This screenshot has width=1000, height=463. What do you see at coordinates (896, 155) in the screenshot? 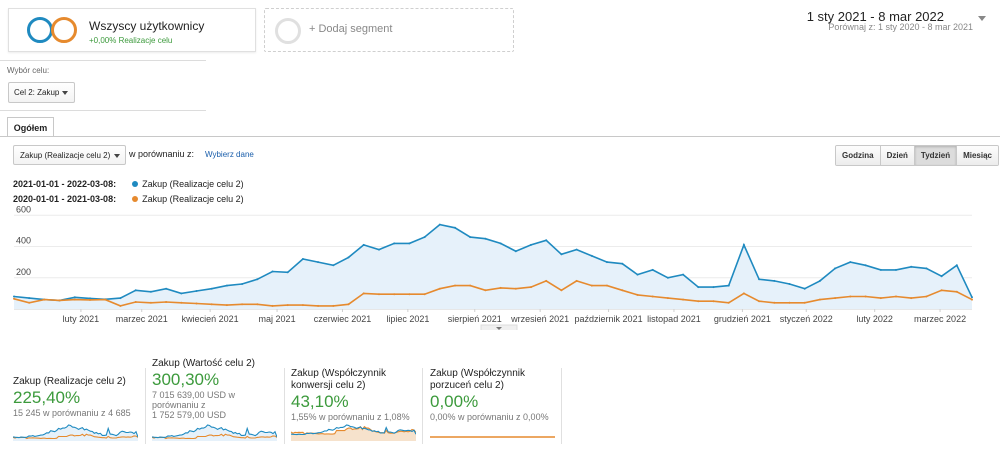
I see `period-day-button: Dzień` at bounding box center [896, 155].